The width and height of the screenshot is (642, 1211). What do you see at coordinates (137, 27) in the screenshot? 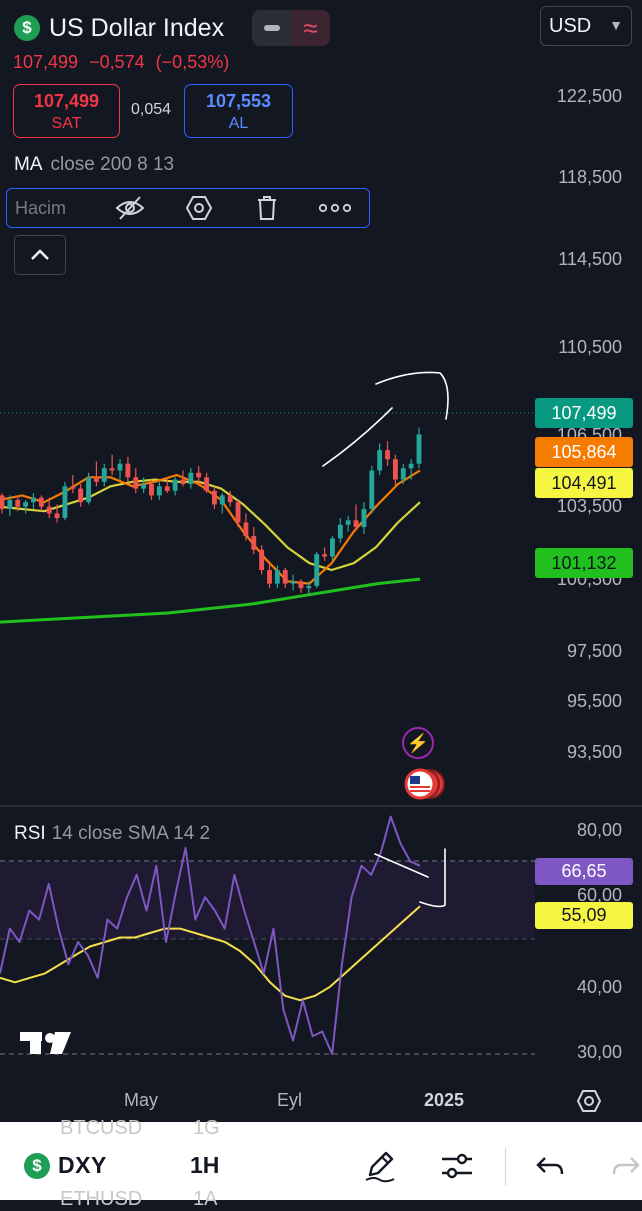
I see `symbol-title: US Dollar Index` at bounding box center [137, 27].